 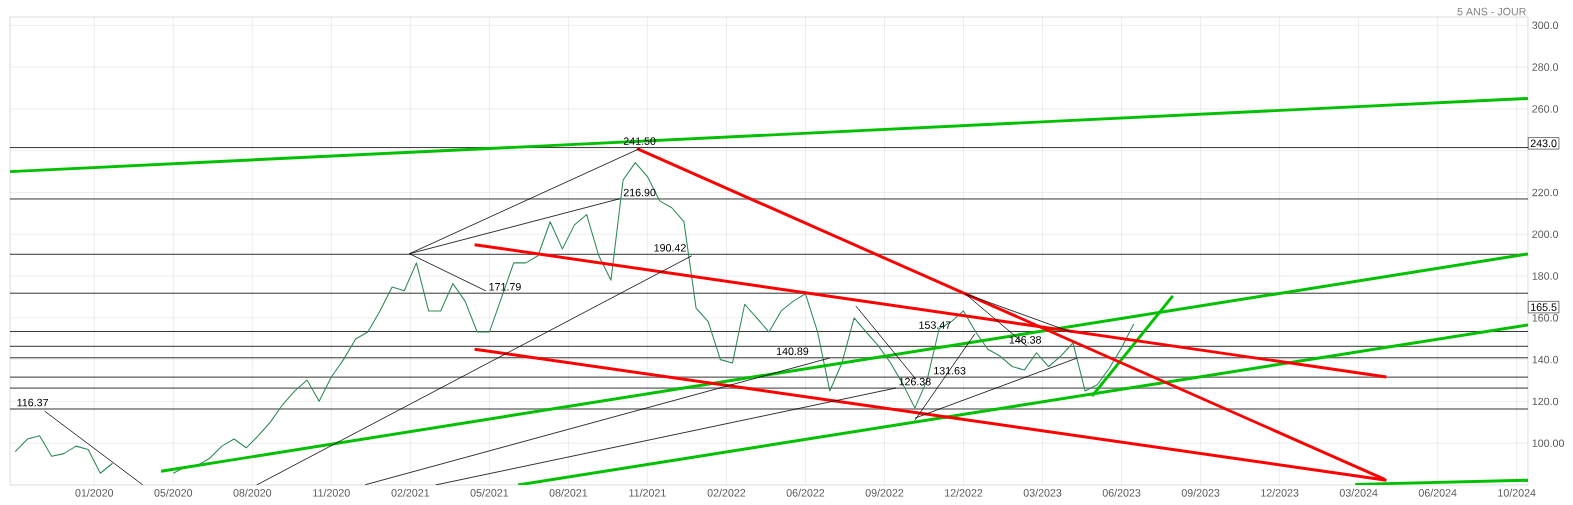 I want to click on y-tick-label: 180.0, so click(x=1545, y=276).